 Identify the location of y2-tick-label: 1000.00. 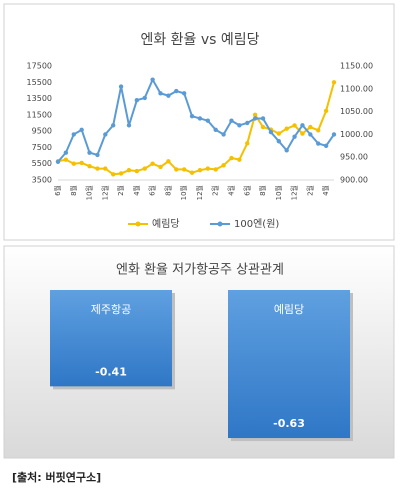
(356, 134).